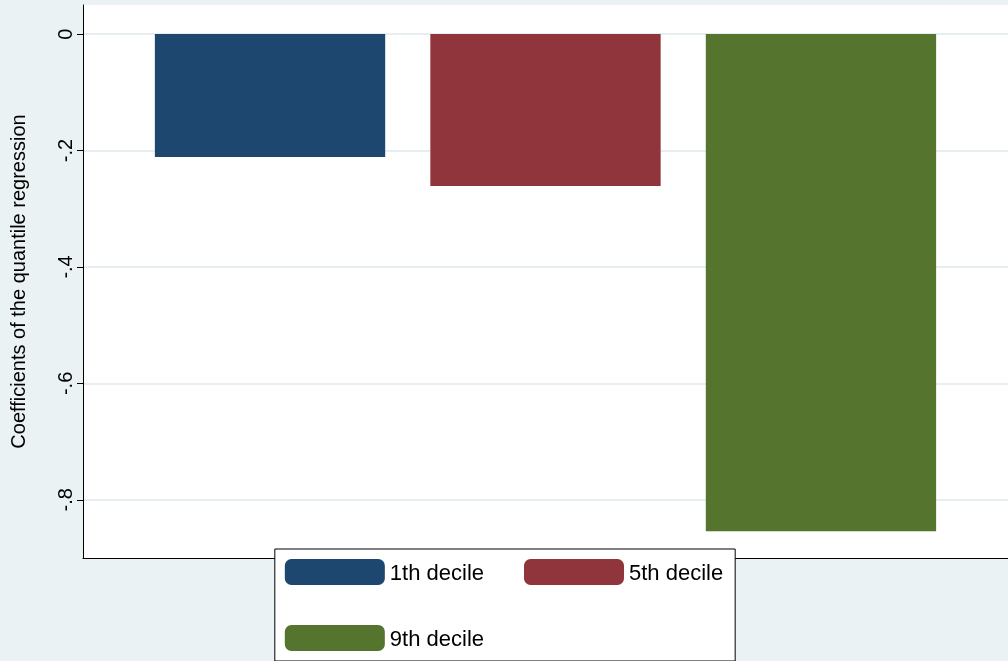  I want to click on y-axis-title: Coefficients of the quantile regression, so click(18, 281).